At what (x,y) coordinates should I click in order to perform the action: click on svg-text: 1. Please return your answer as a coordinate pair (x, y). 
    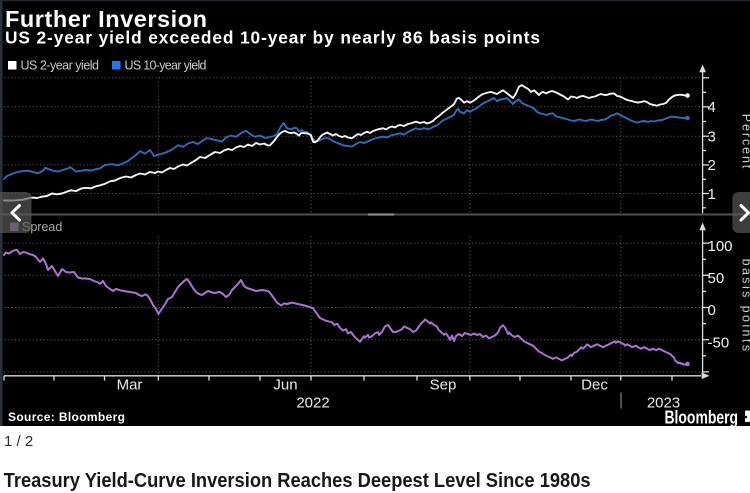
    Looking at the image, I should click on (712, 194).